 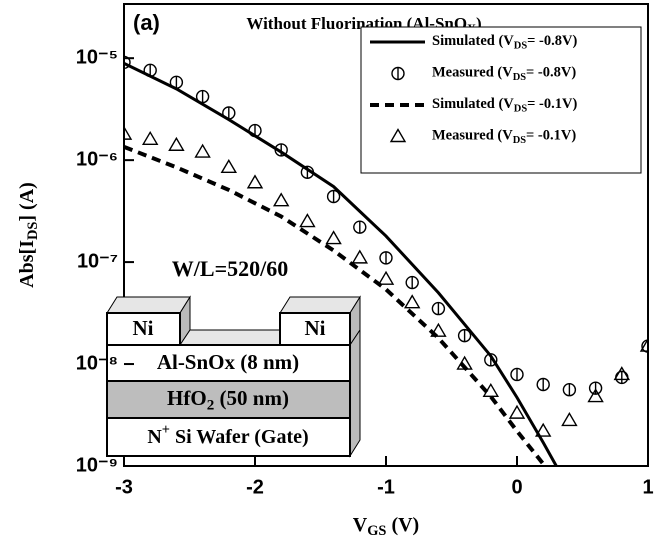 What do you see at coordinates (647, 487) in the screenshot?
I see `x-tick-label: 1` at bounding box center [647, 487].